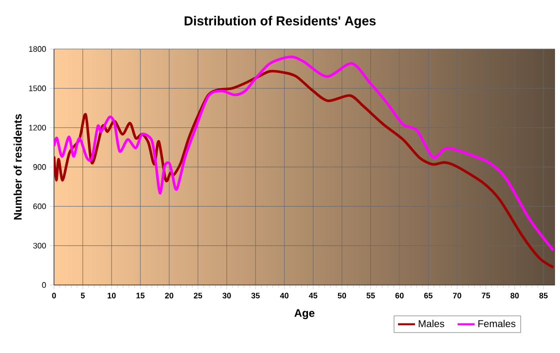  Describe the element at coordinates (280, 22) in the screenshot. I see `chart-title: Distribution of Residents' Ages` at that location.